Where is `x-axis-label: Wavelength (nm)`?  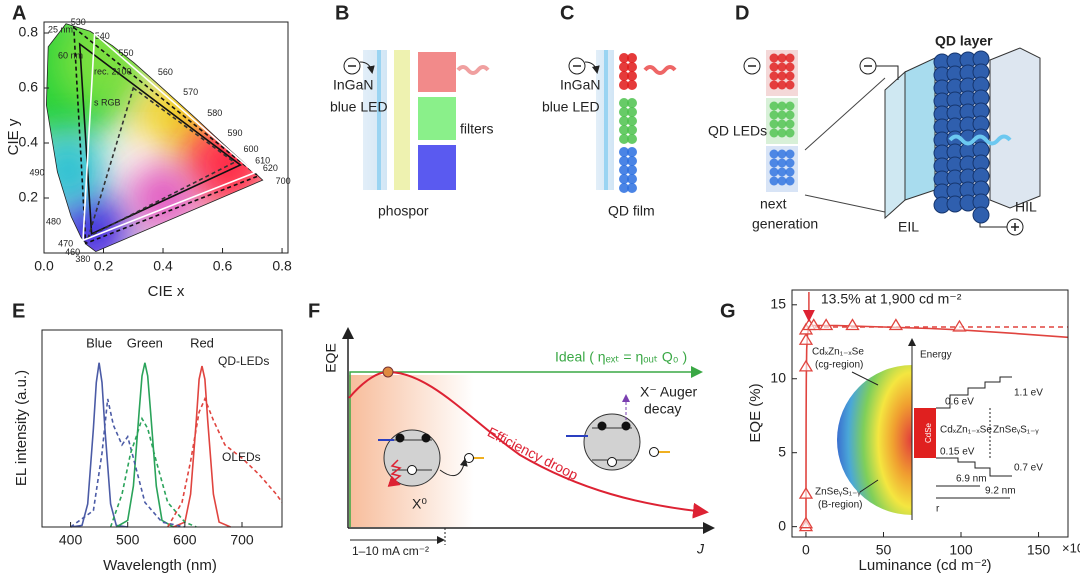
x-axis-label: Wavelength (nm) is located at coordinates (160, 565).